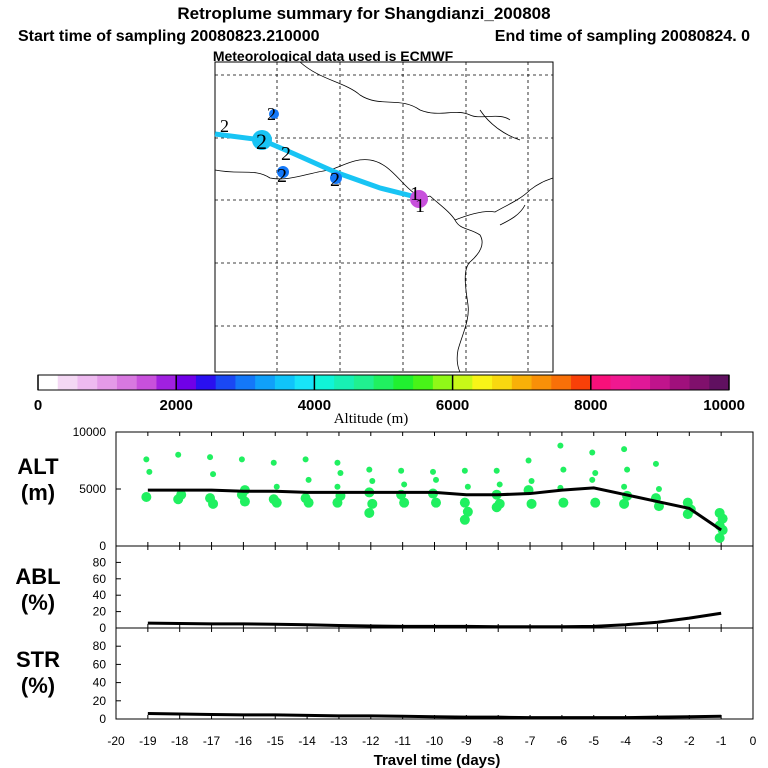 Image resolution: width=768 pixels, height=768 pixels. What do you see at coordinates (212, 741) in the screenshot?
I see `x-tick-label: -17` at bounding box center [212, 741].